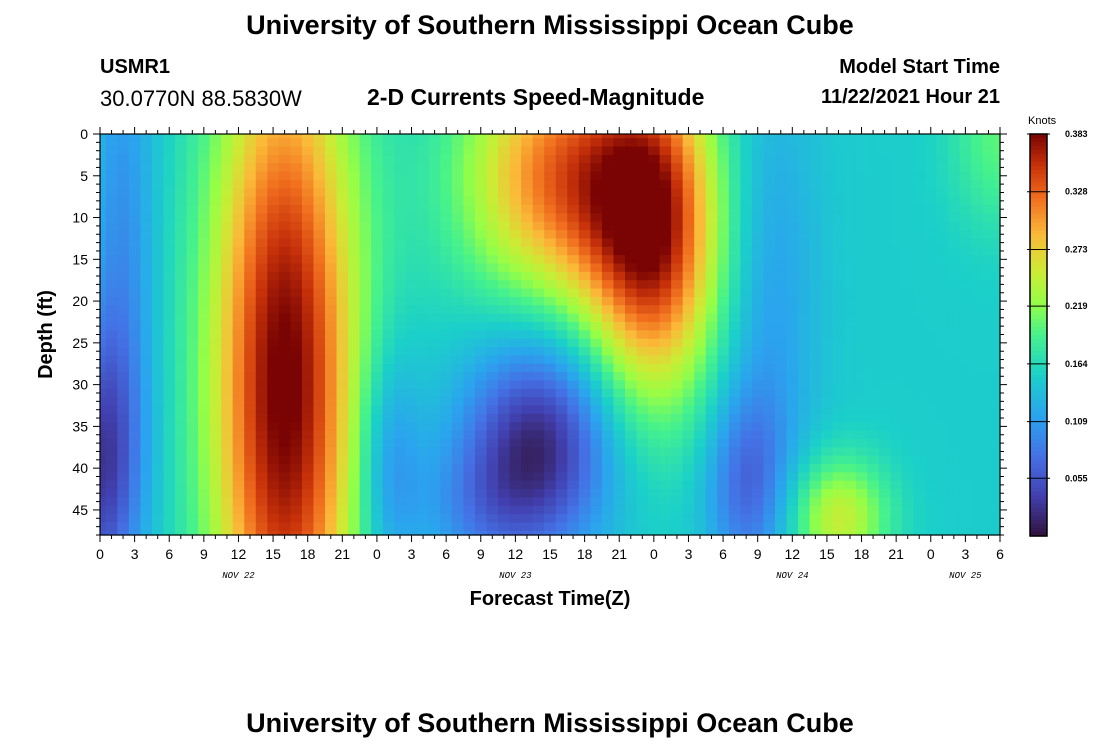 This screenshot has width=1100, height=750. What do you see at coordinates (965, 554) in the screenshot?
I see `x-tick-label: 3` at bounding box center [965, 554].